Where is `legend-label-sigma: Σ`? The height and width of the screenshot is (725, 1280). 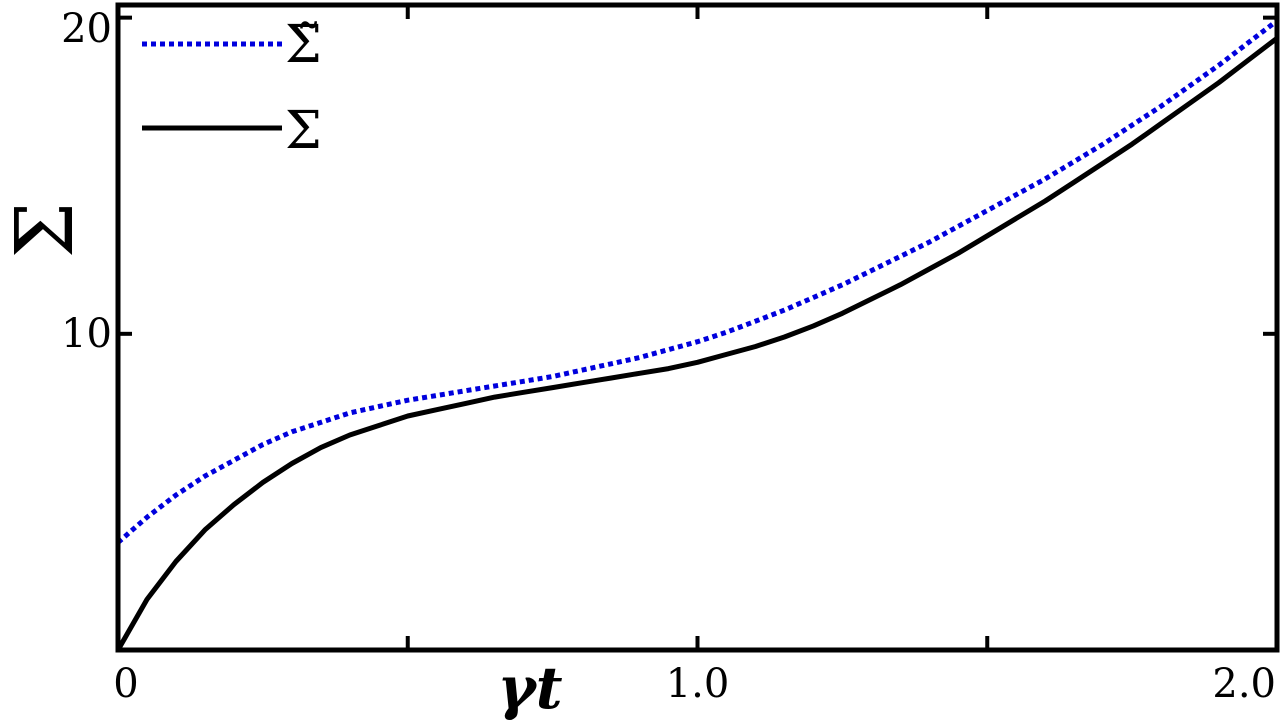
legend-label-sigma: Σ is located at coordinates (303, 131).